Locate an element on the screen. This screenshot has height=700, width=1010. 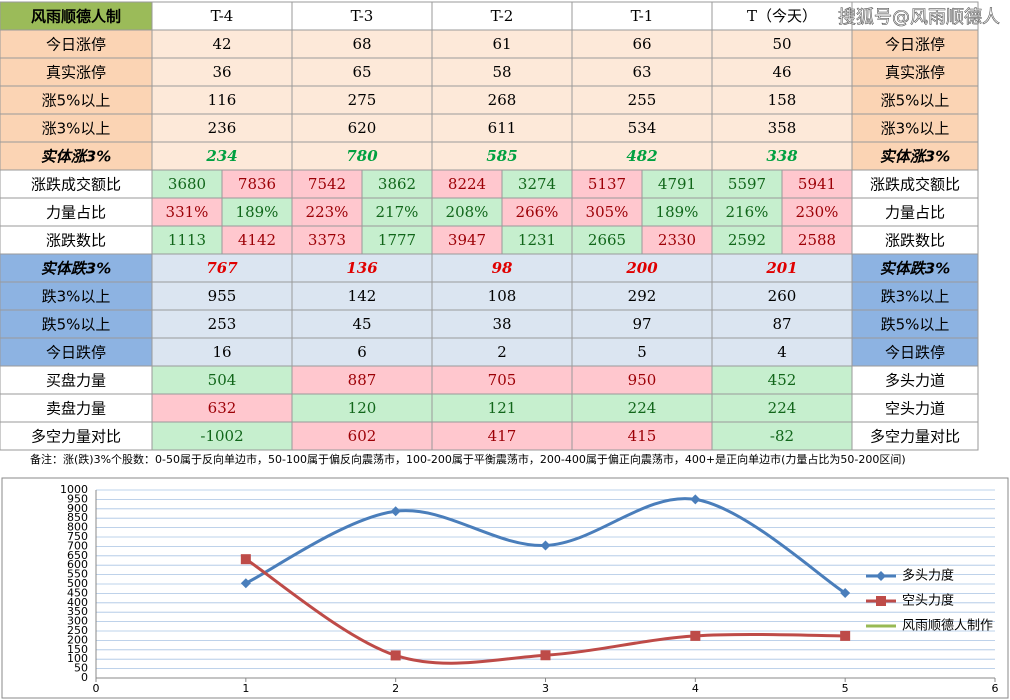
cell-text: -1002 is located at coordinates (221, 436).